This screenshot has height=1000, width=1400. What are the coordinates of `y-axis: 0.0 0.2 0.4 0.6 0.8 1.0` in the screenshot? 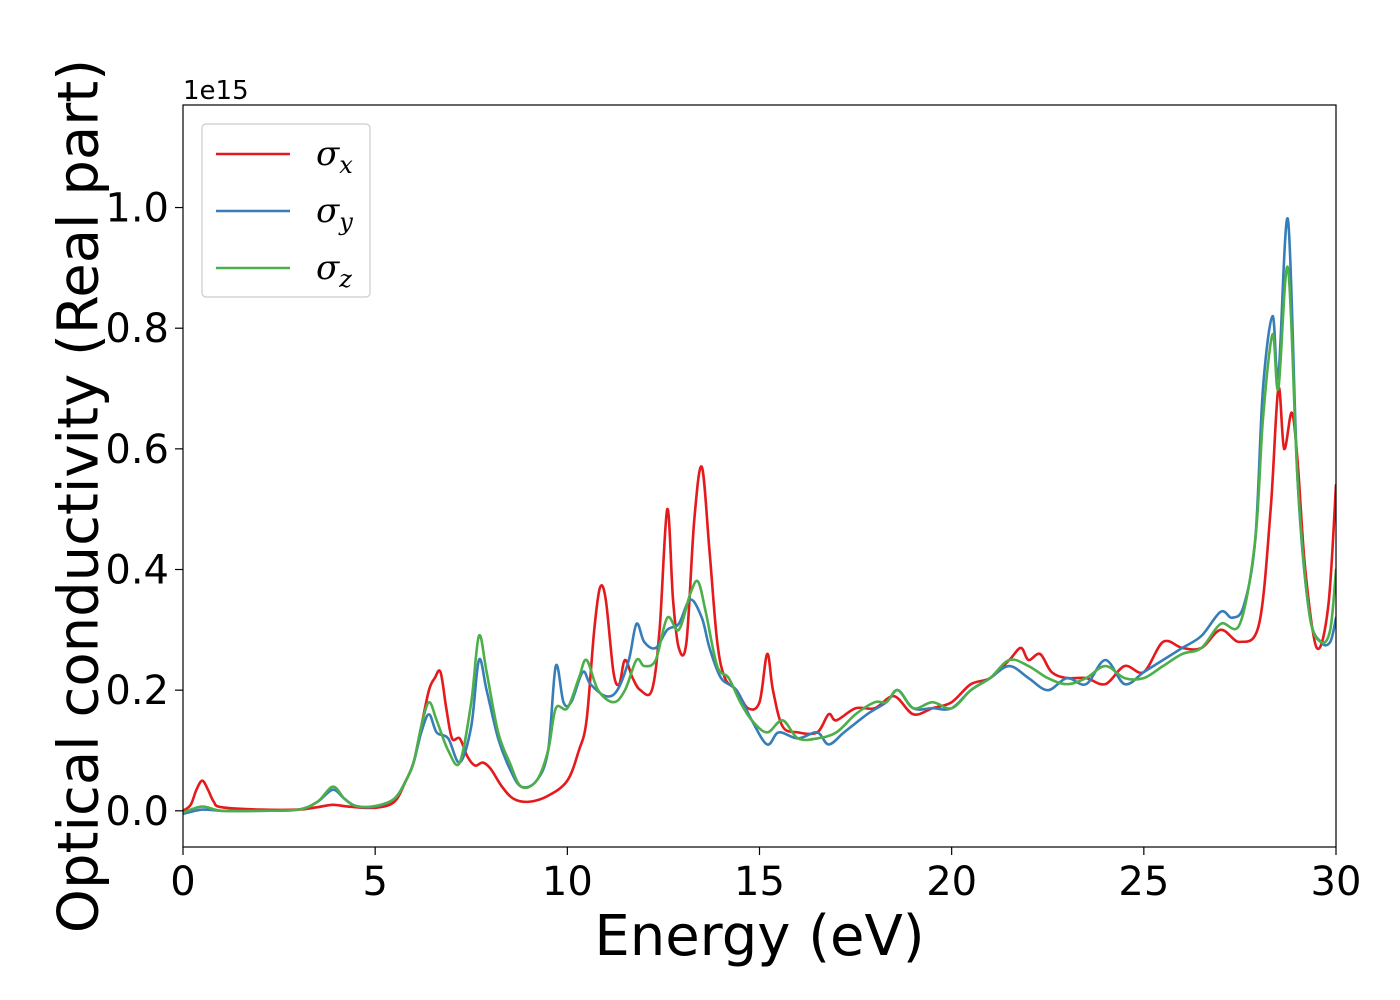 It's located at (144, 510).